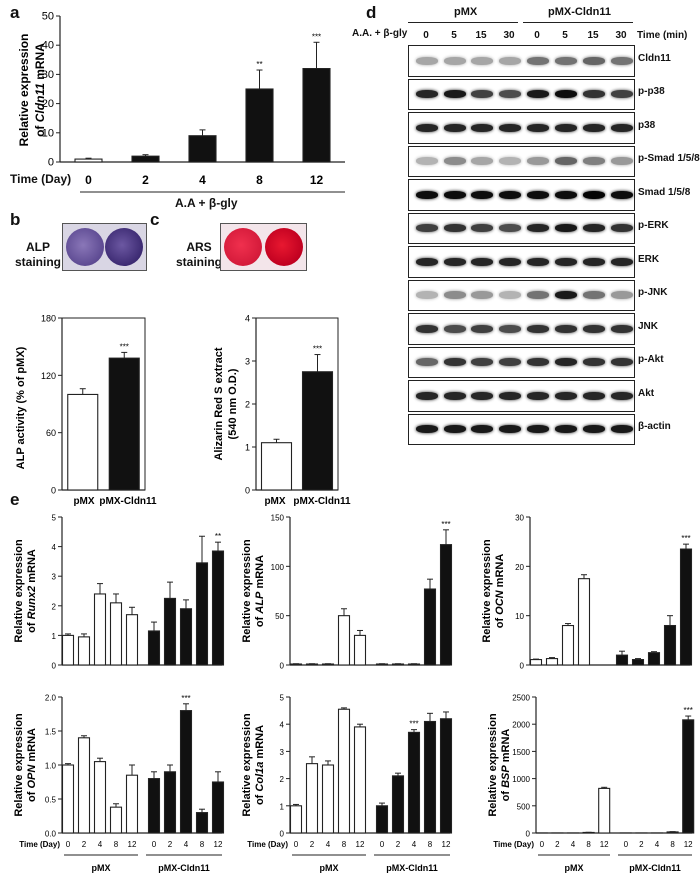  What do you see at coordinates (54, 518) in the screenshot?
I see `y-tick-label: 5` at bounding box center [54, 518].